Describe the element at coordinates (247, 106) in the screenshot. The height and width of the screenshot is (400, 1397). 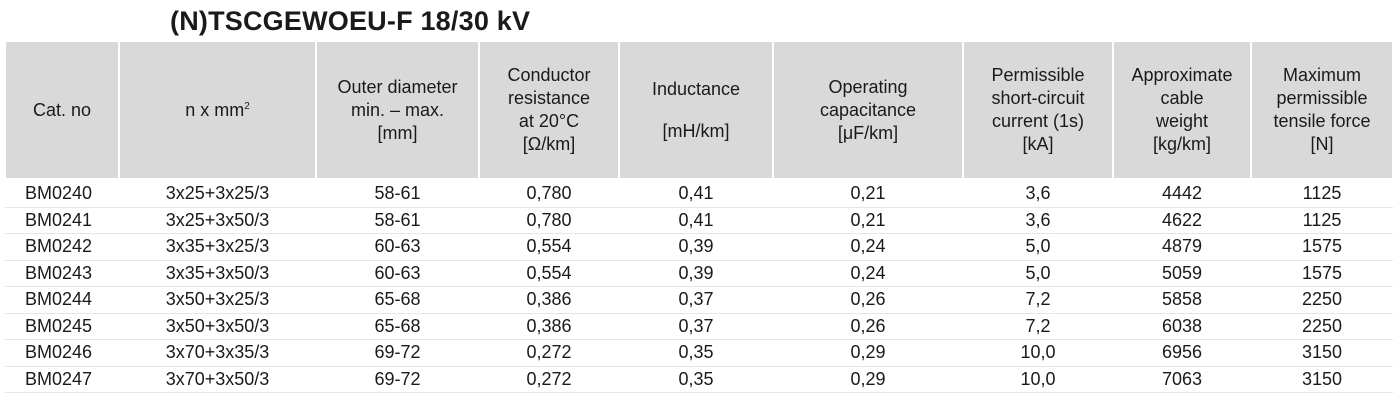
I see `superscript-two: 2` at that location.